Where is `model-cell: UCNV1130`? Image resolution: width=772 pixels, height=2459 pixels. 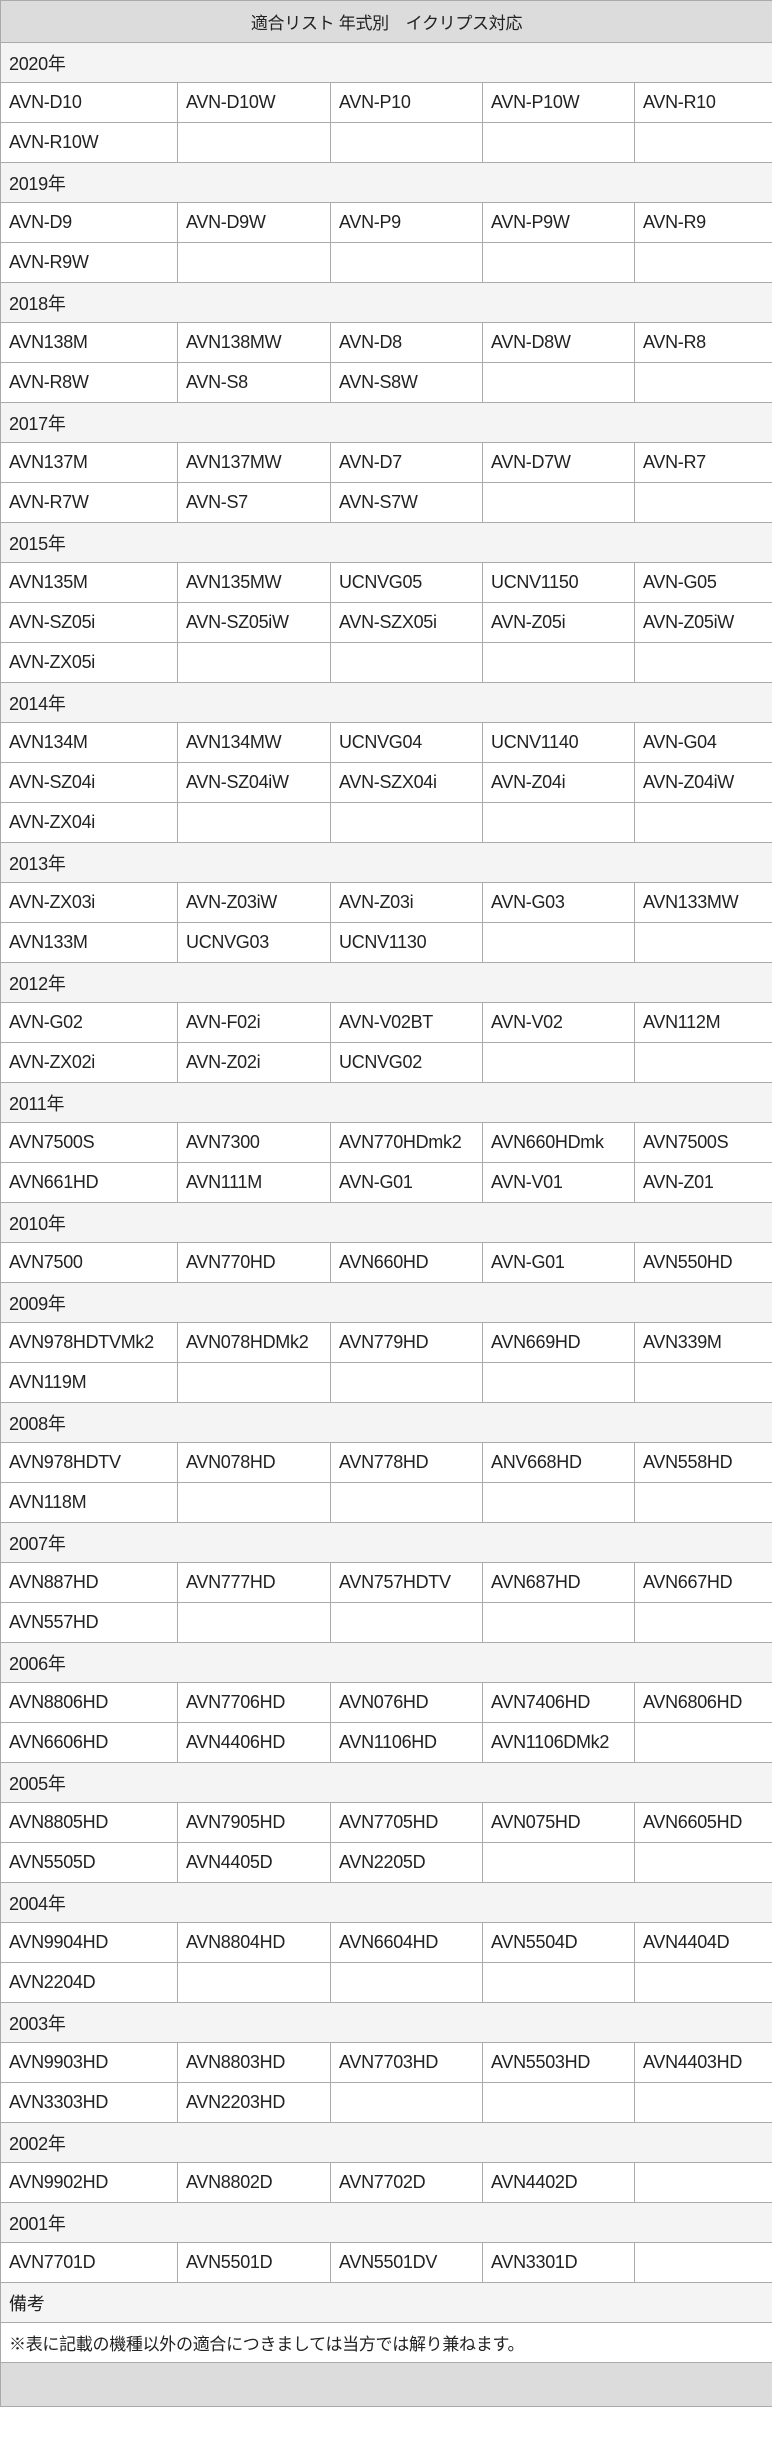 model-cell: UCNV1130 is located at coordinates (406, 942).